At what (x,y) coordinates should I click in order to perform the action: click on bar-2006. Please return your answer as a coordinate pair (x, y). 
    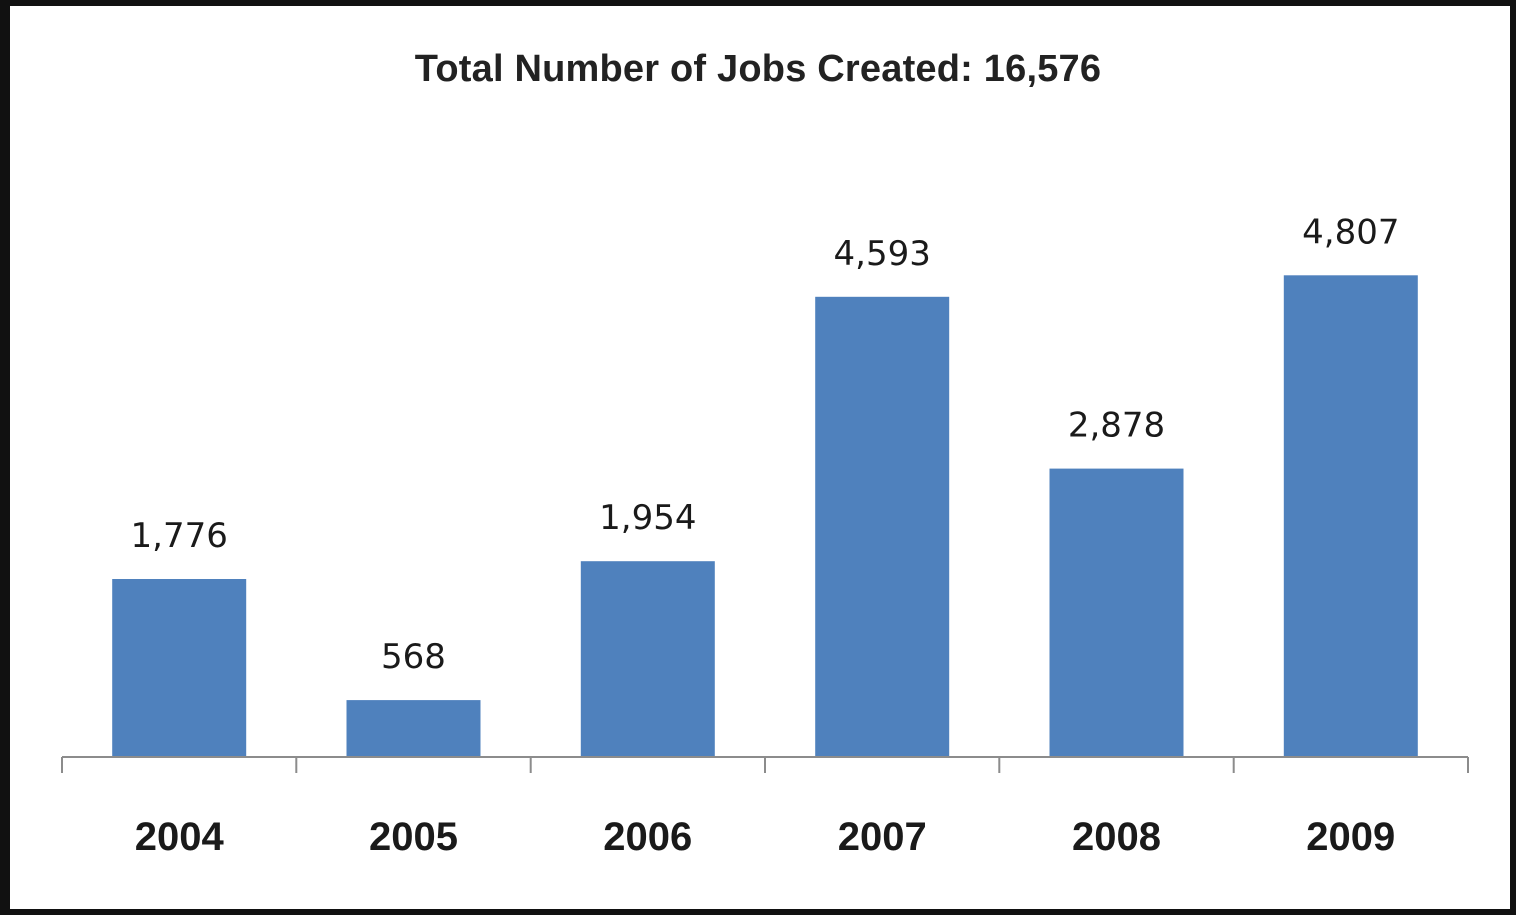
    Looking at the image, I should click on (647, 659).